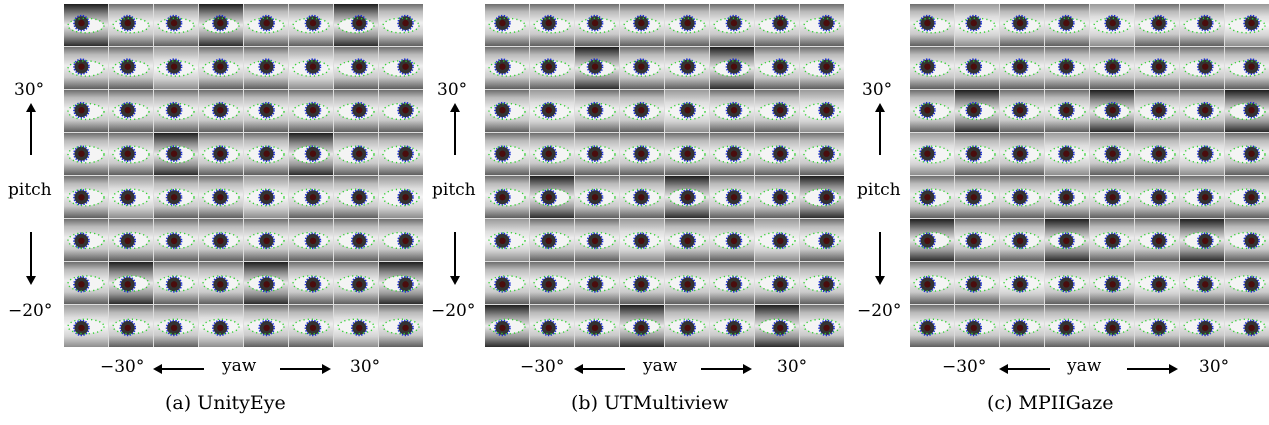  I want to click on yaw-left-label: −30°, so click(542, 367).